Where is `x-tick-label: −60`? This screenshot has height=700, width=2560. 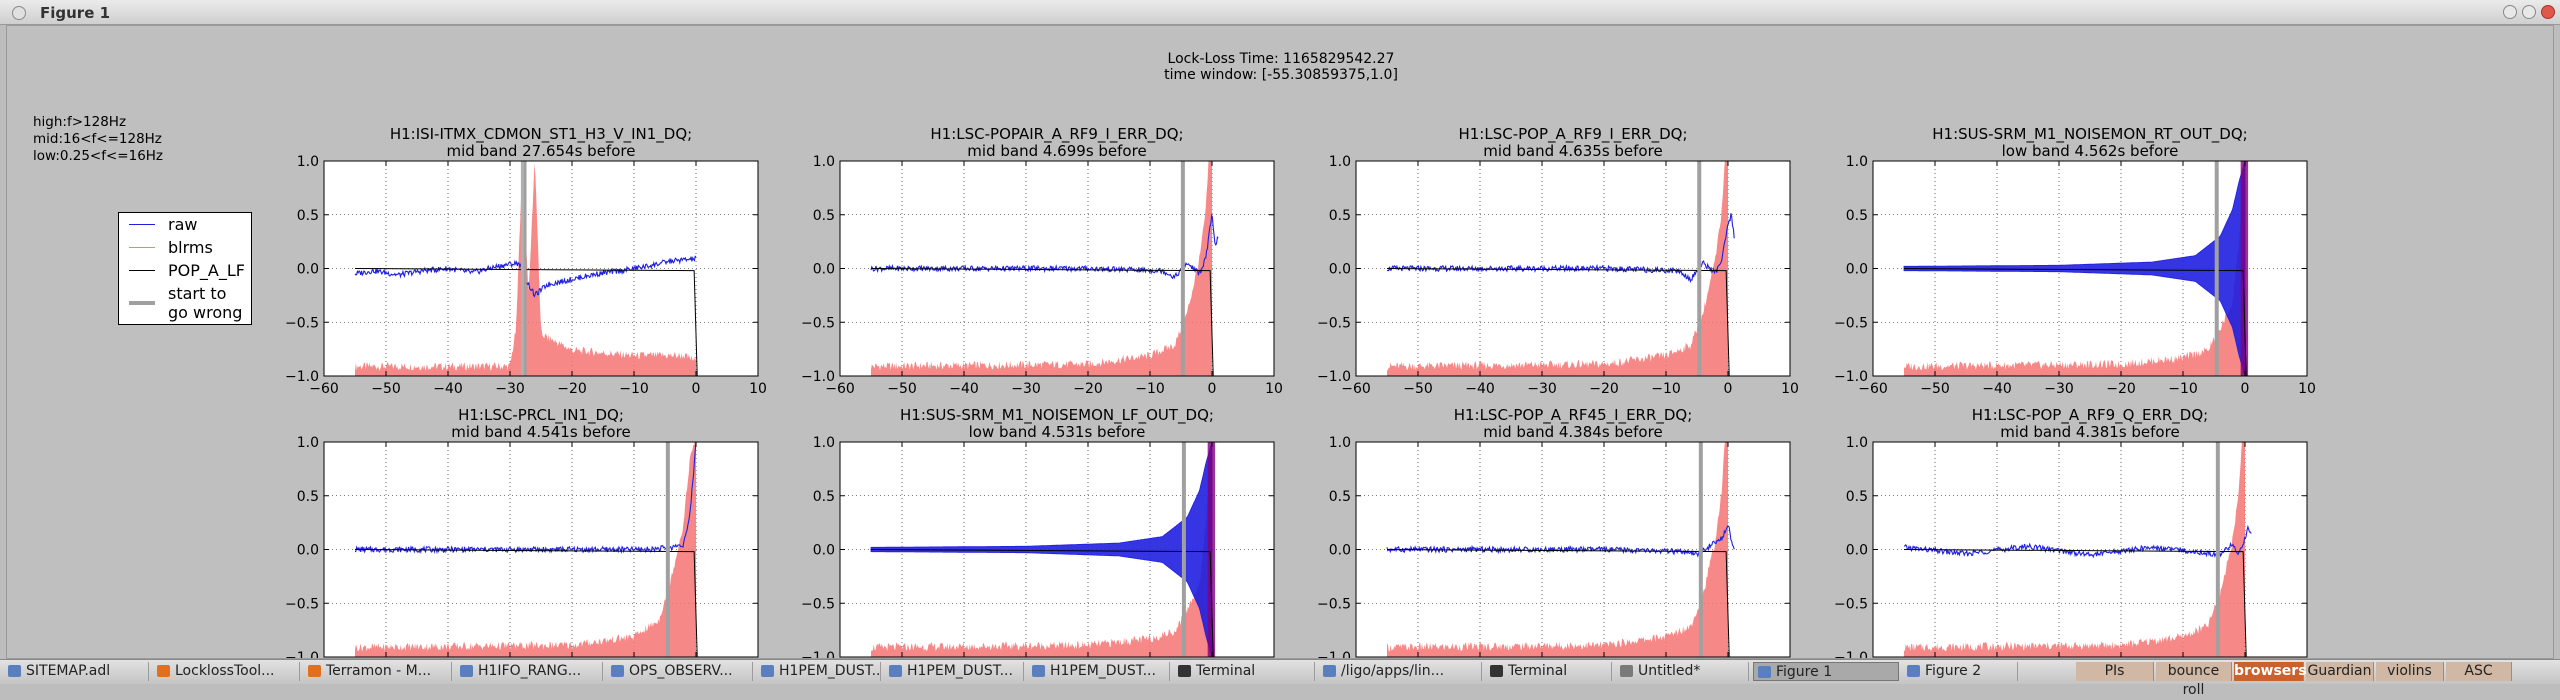 x-tick-label: −60 is located at coordinates (1873, 389).